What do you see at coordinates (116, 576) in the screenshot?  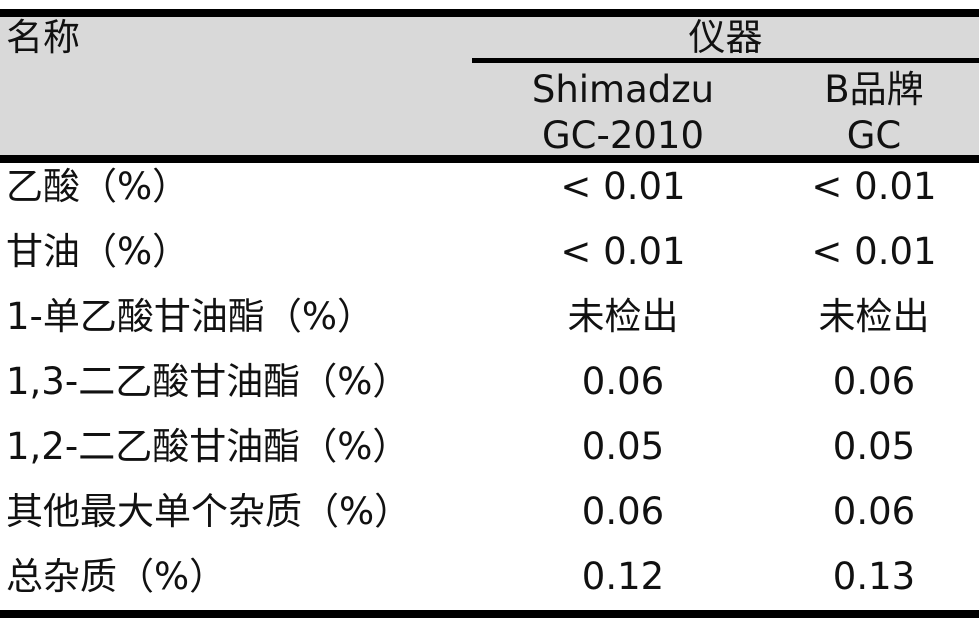 I see `row-name: 总杂质（%）` at bounding box center [116, 576].